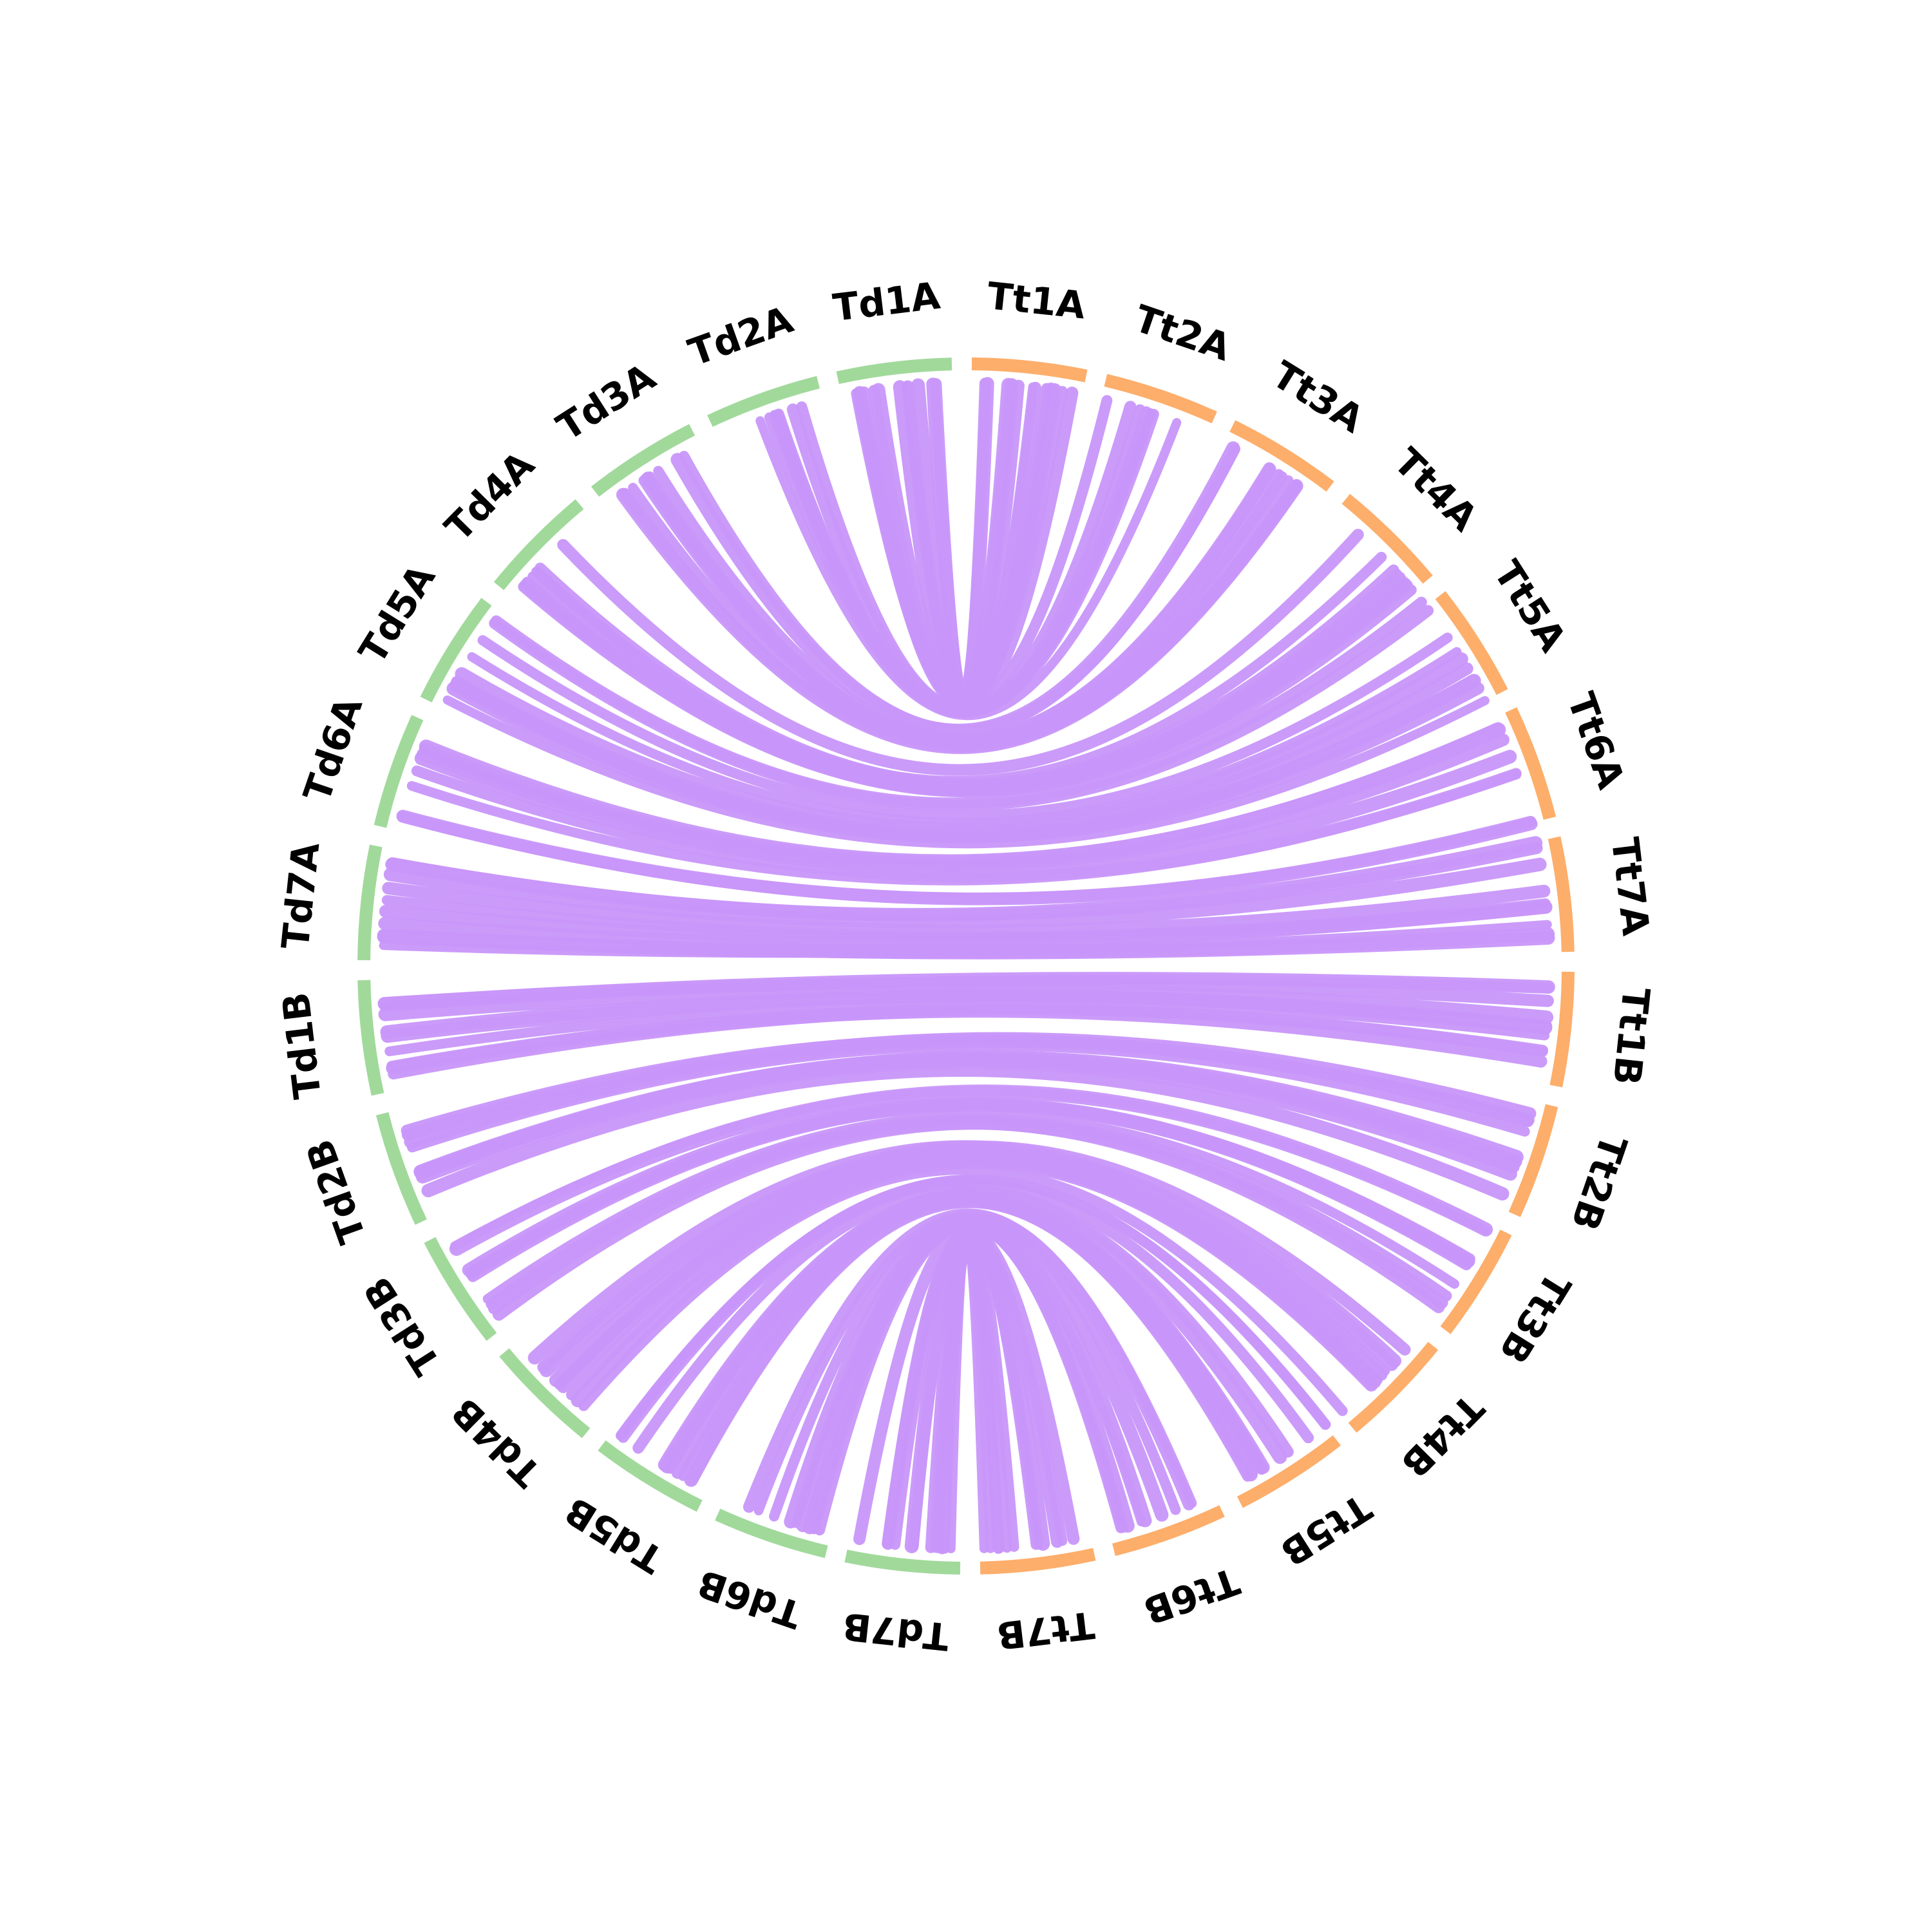  What do you see at coordinates (651, 1476) in the screenshot?
I see `segment-arc-td5b` at bounding box center [651, 1476].